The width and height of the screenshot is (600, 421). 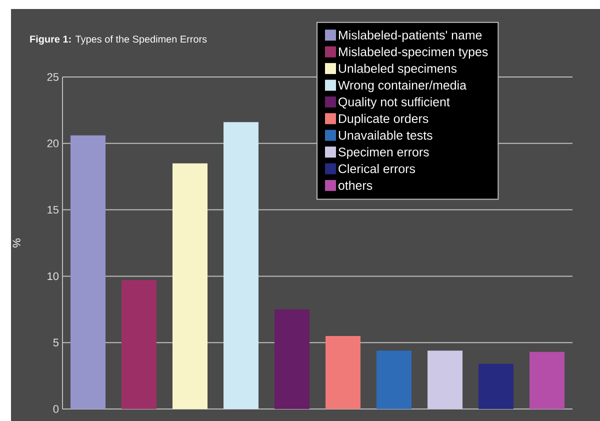 What do you see at coordinates (402, 86) in the screenshot?
I see `legend-label: Wrong container/media` at bounding box center [402, 86].